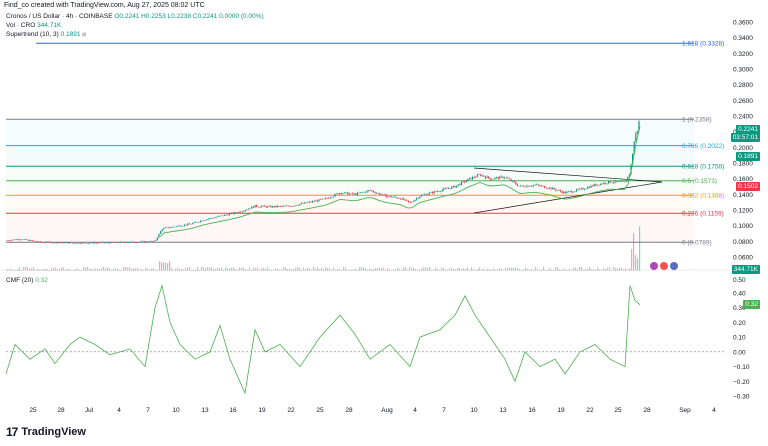  Describe the element at coordinates (387, 410) in the screenshot. I see `time-tick: Aug` at that location.